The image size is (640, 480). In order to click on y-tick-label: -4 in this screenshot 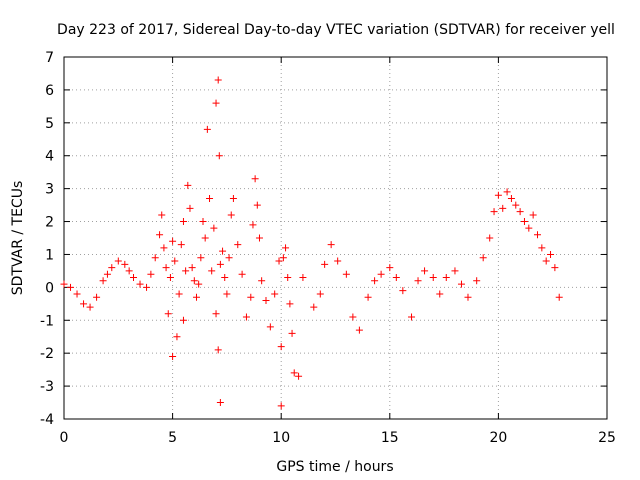, I will do `click(47, 420)`.